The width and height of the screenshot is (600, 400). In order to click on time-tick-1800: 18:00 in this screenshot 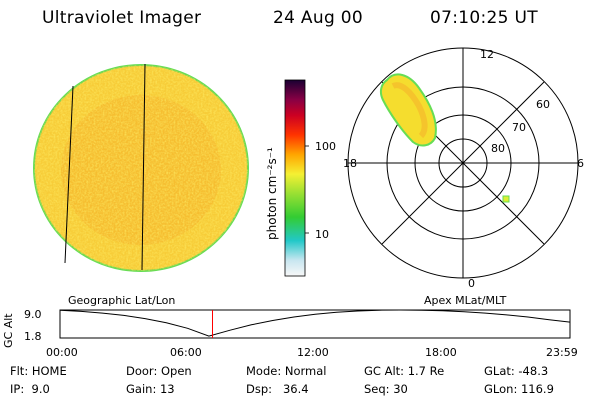, I will do `click(441, 352)`.